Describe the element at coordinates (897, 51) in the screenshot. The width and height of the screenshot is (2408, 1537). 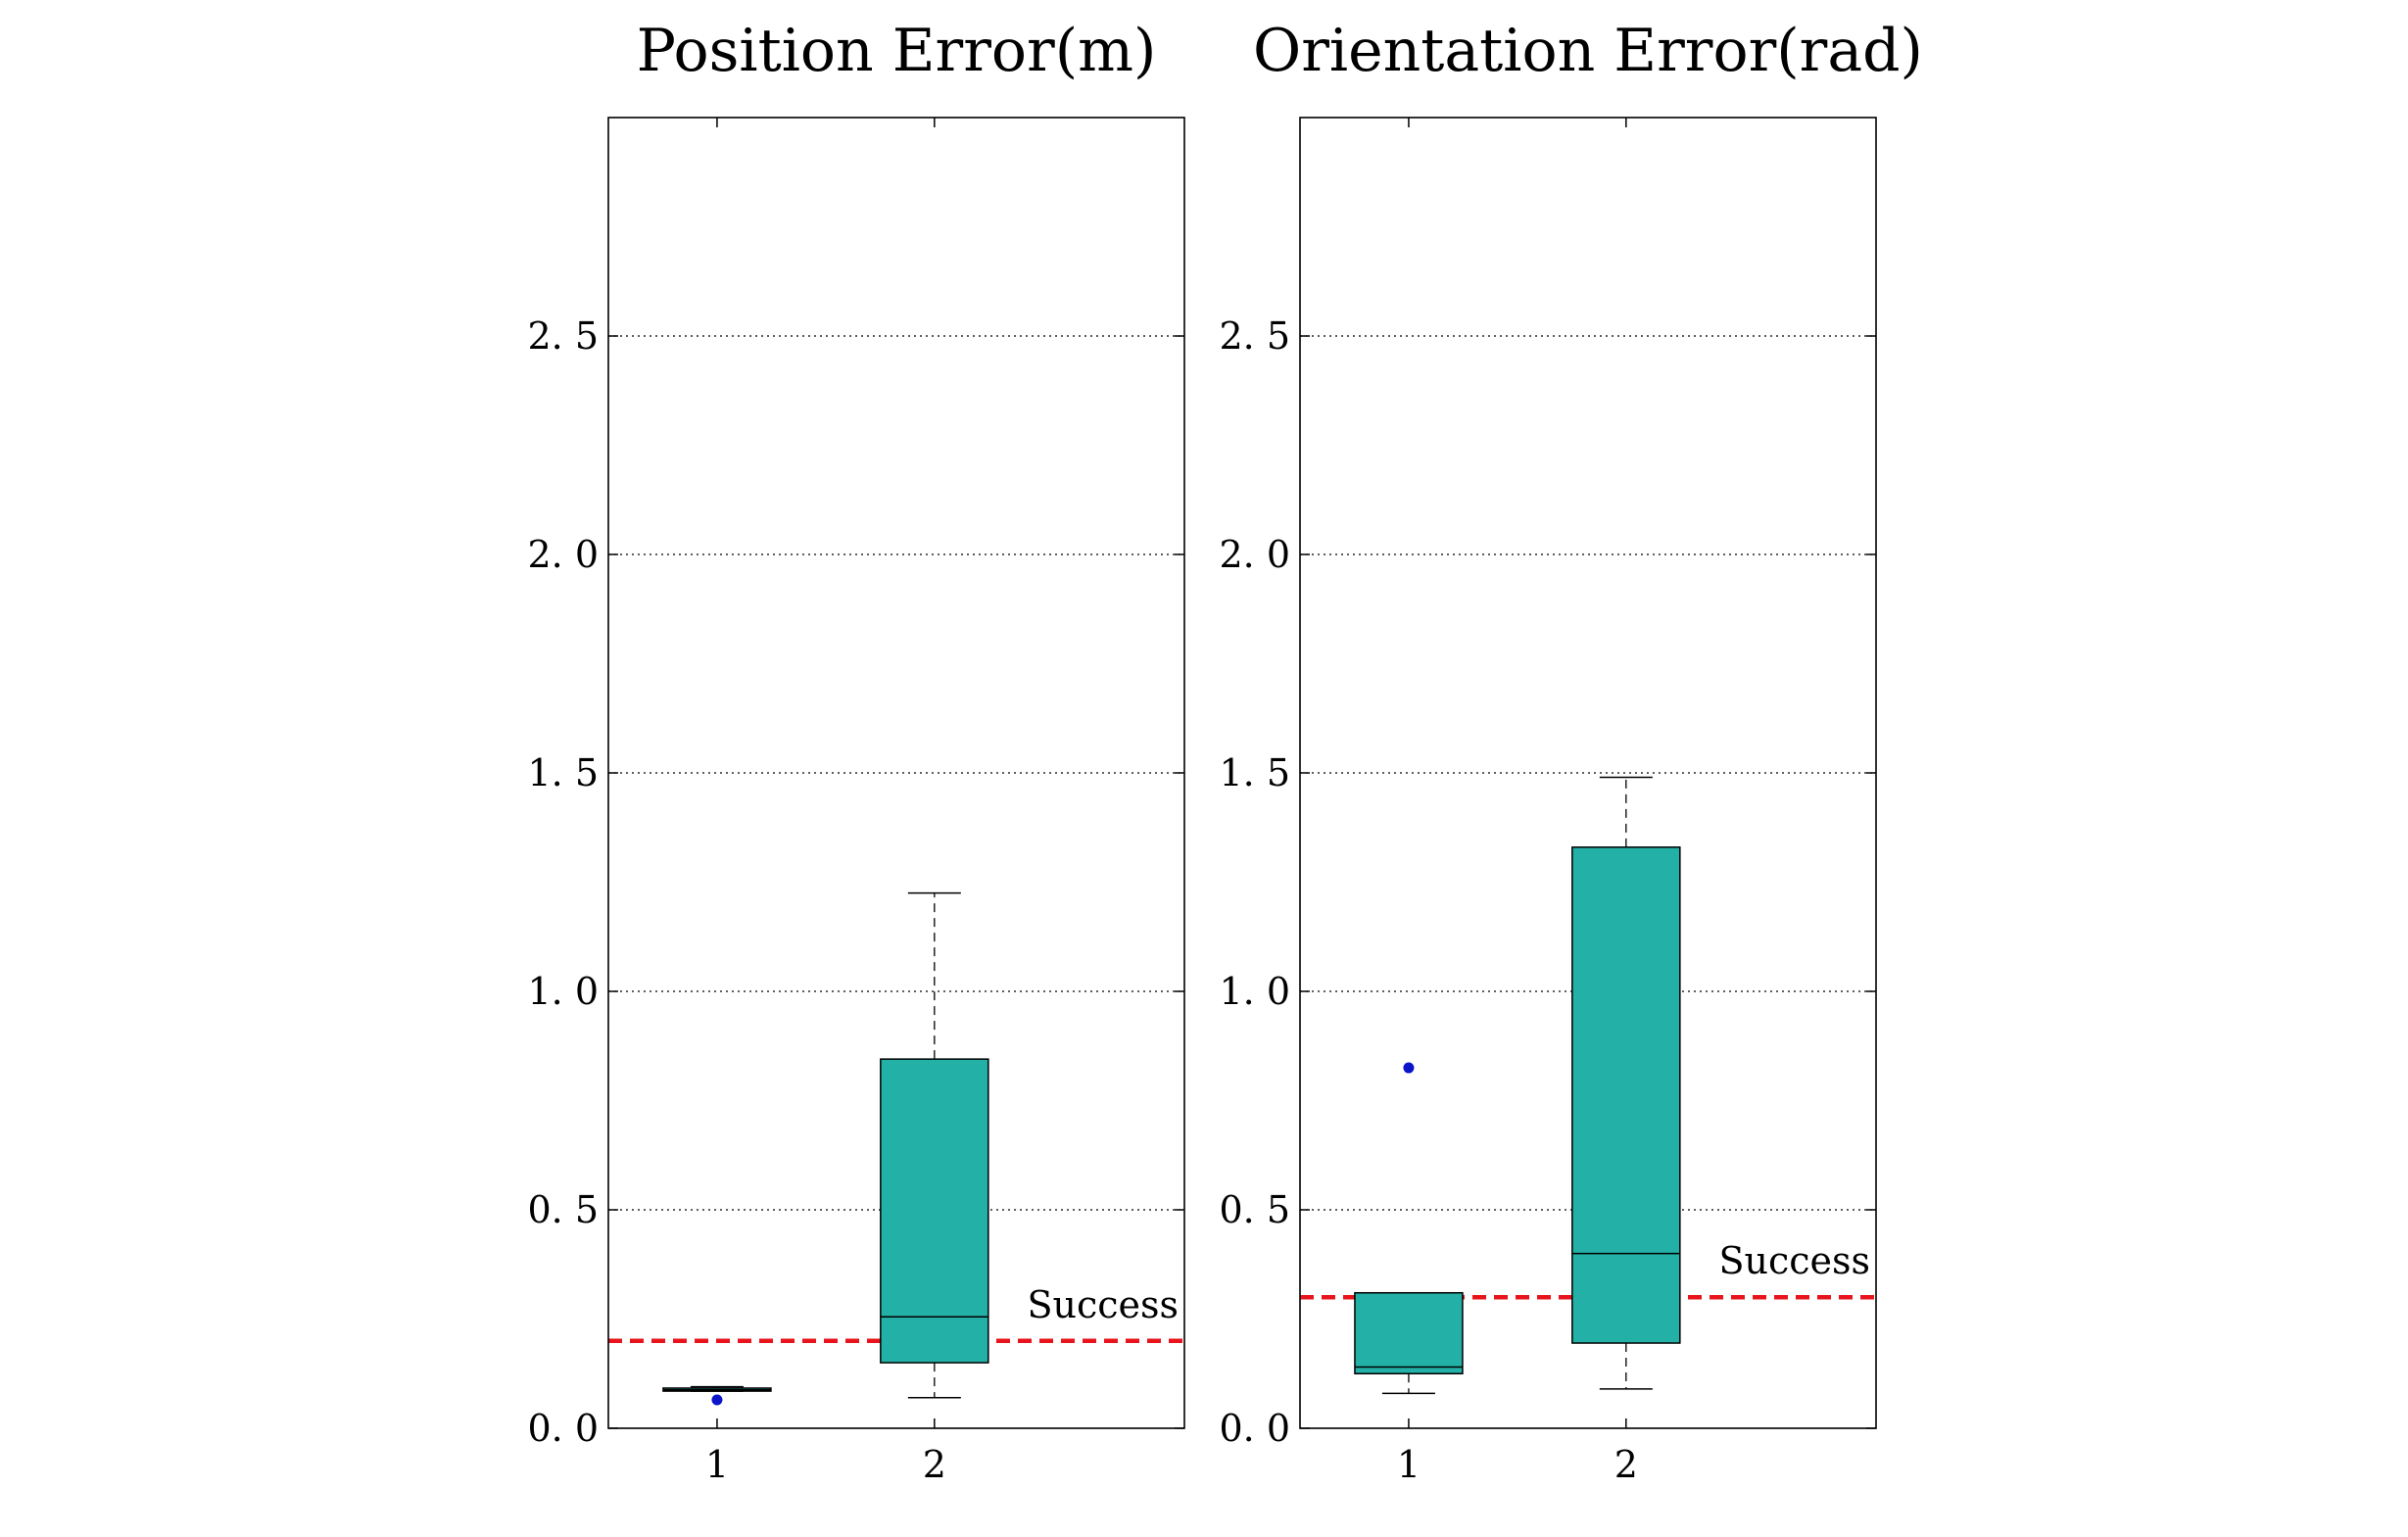
I see `panel-title: Position Error(m)` at that location.